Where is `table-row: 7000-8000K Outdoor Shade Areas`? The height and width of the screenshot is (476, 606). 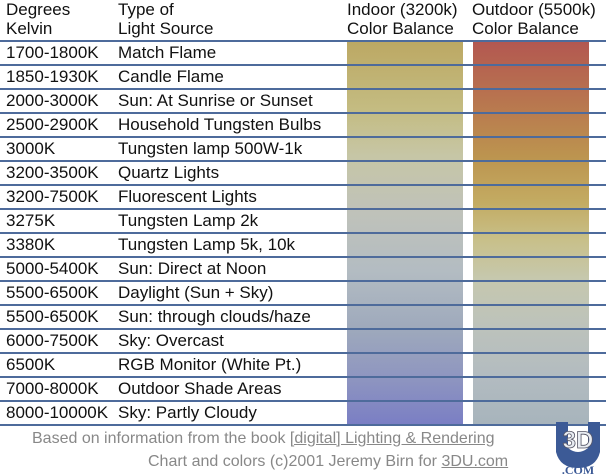 table-row: 7000-8000K Outdoor Shade Areas is located at coordinates (303, 389).